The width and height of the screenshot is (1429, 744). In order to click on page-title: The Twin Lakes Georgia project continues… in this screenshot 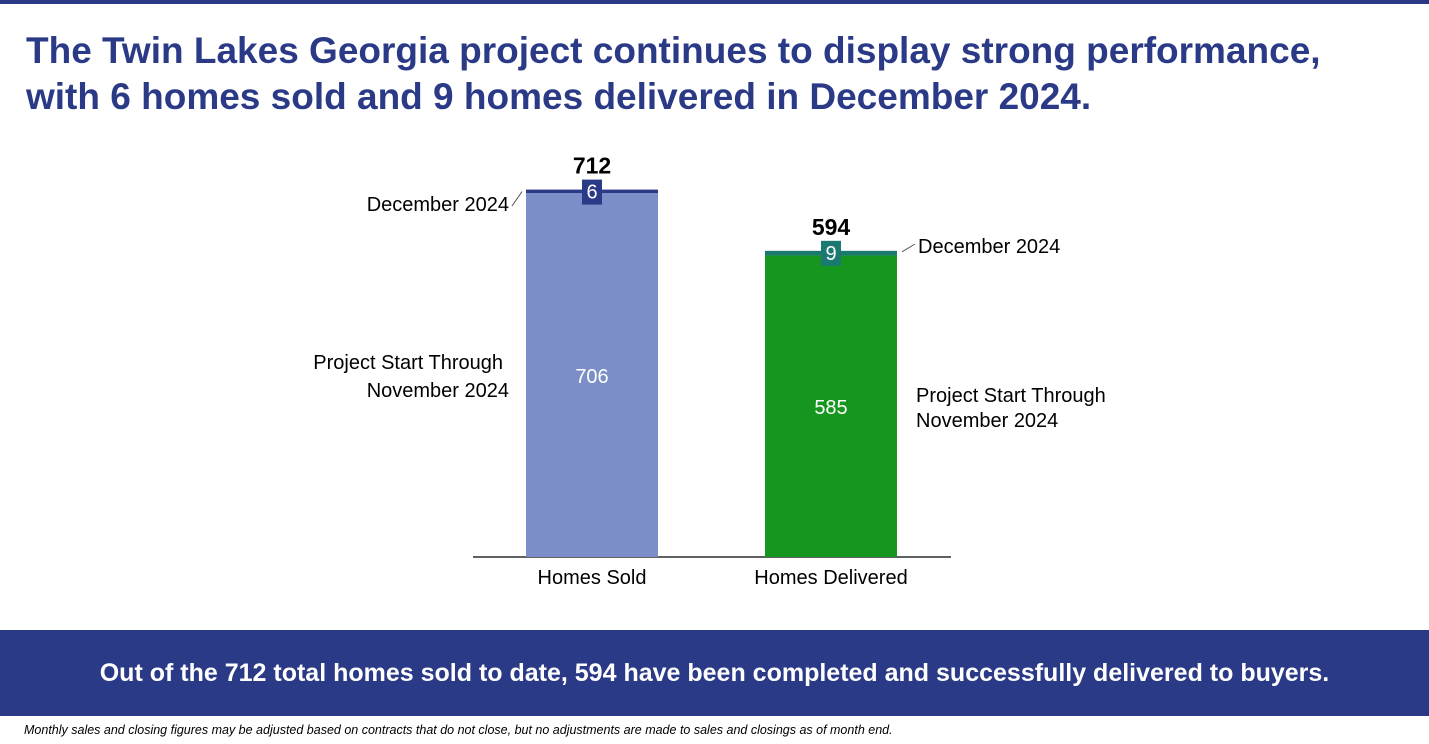, I will do `click(716, 74)`.